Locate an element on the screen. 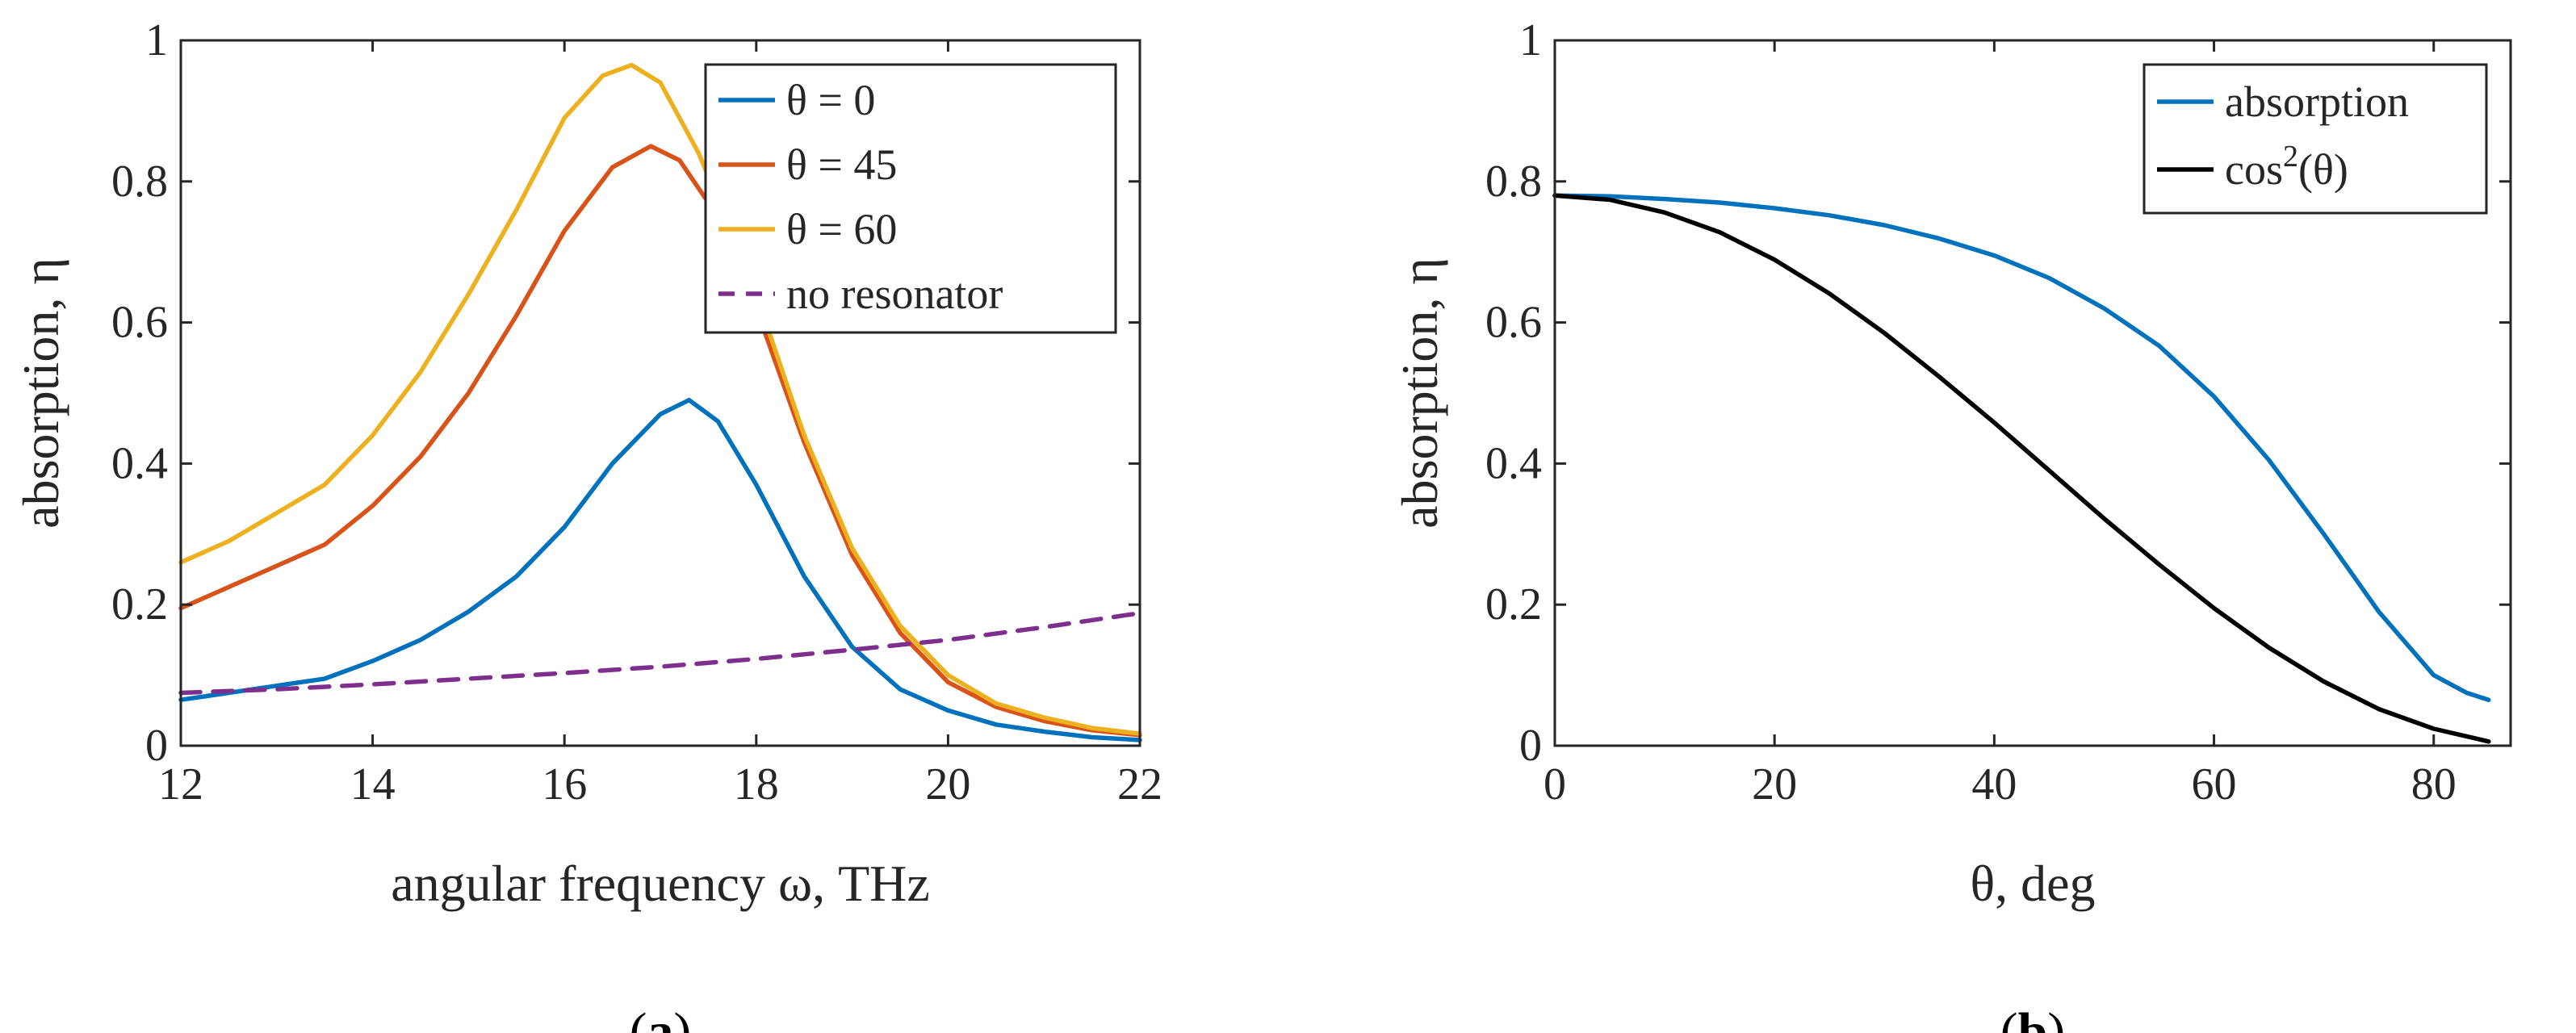  panel-b-legend-box is located at coordinates (2315, 139).